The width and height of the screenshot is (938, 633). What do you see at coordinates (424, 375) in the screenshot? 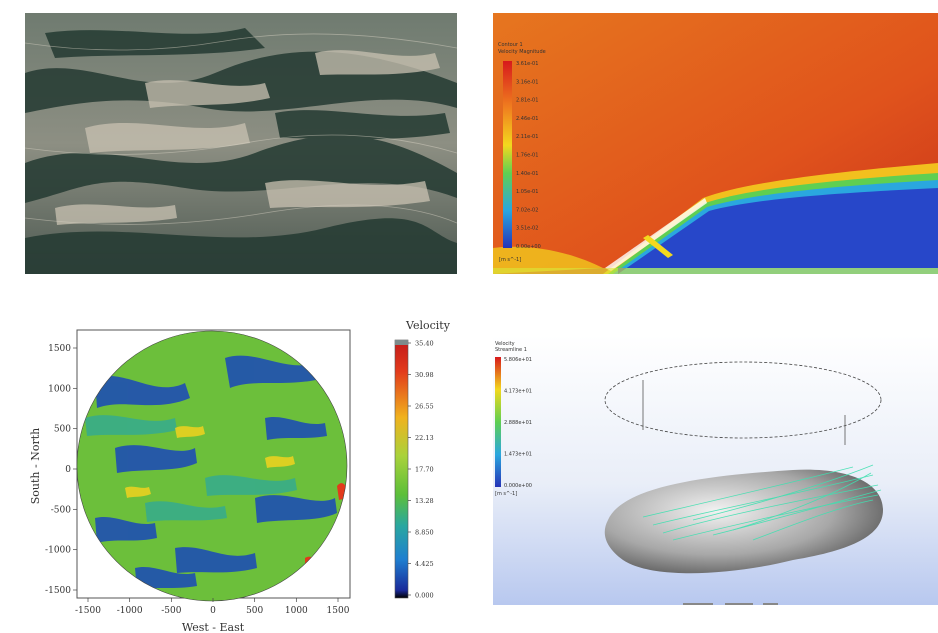
I see `colorbar-tick-label: 30.98` at bounding box center [424, 375].